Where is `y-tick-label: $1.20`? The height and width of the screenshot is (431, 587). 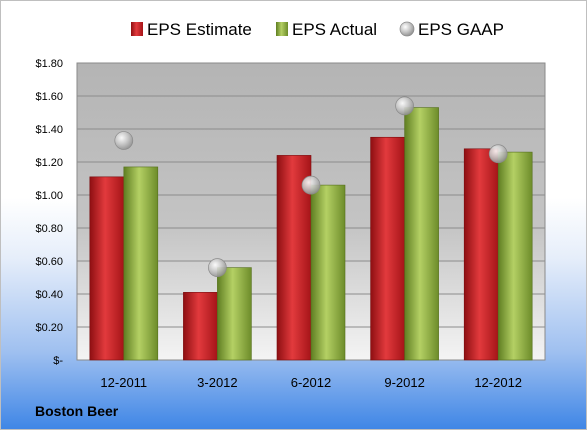
y-tick-label: $1.20 is located at coordinates (49, 163).